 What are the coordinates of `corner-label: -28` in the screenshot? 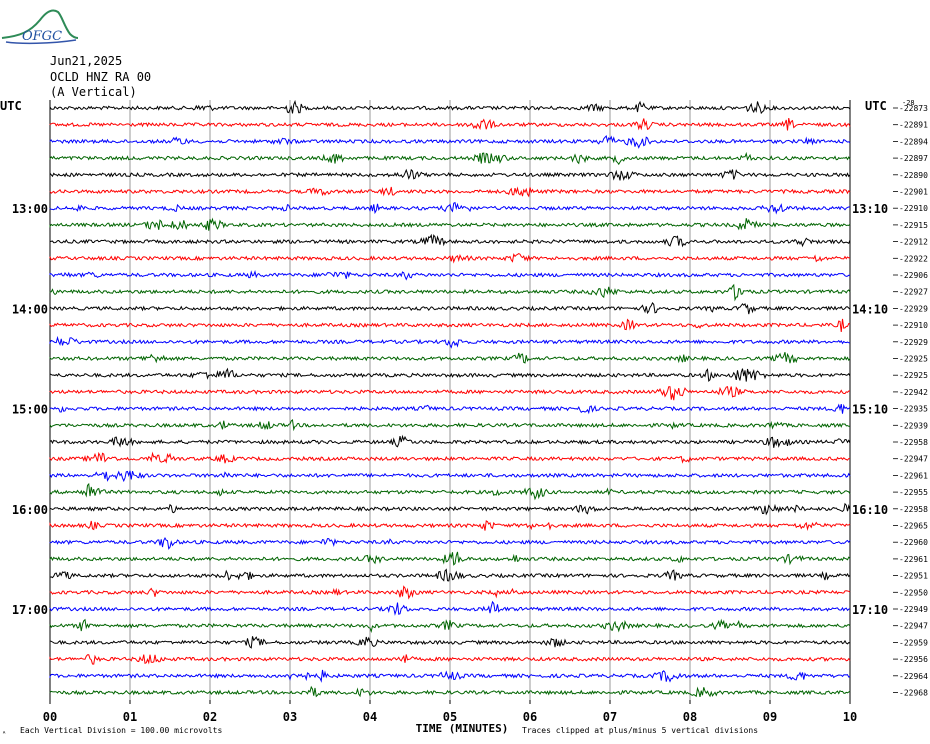 It's located at (908, 103).